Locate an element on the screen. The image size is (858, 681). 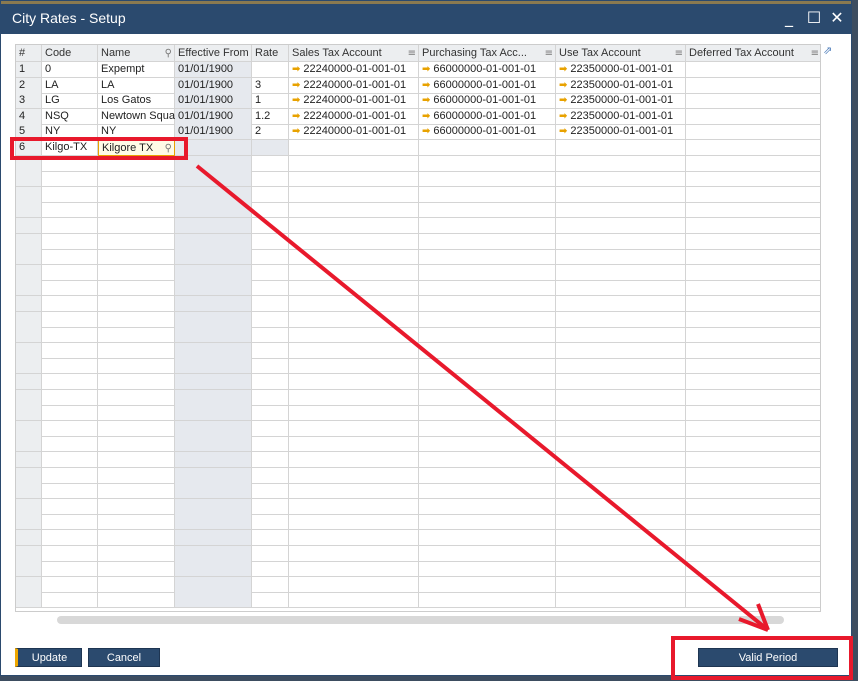
grid-cell: 01/01/1900 is located at coordinates (213, 116).